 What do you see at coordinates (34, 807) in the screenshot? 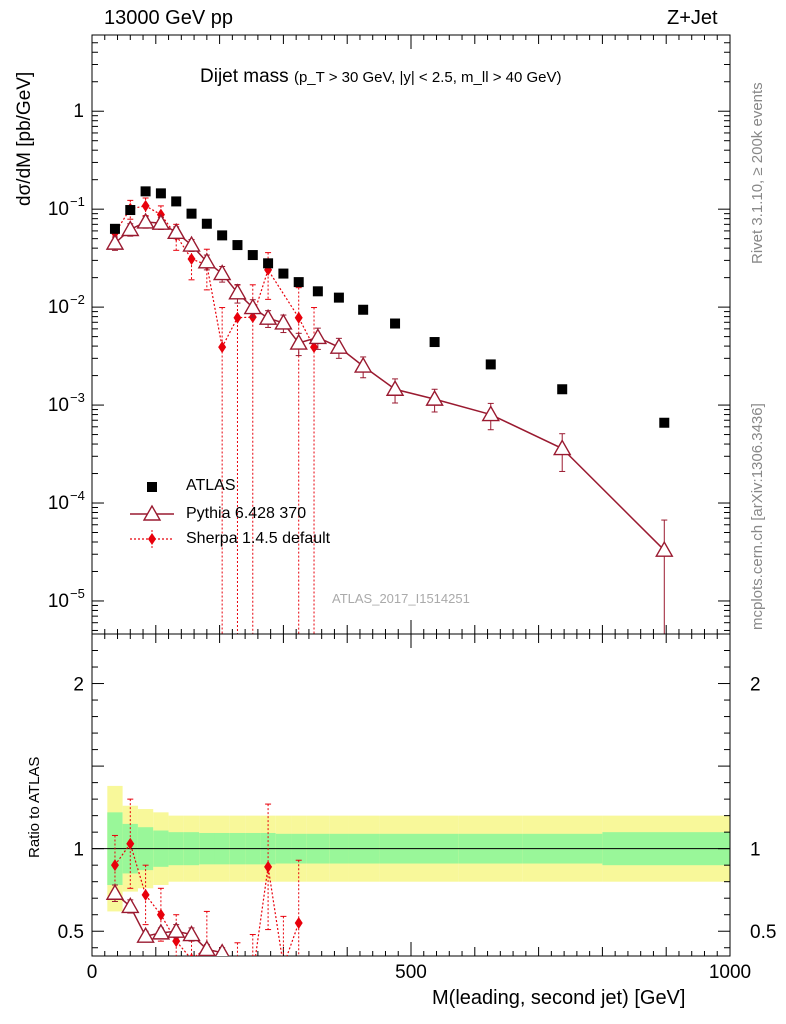
I see `ratio-y-axis-label: Ratio to ATLAS` at bounding box center [34, 807].